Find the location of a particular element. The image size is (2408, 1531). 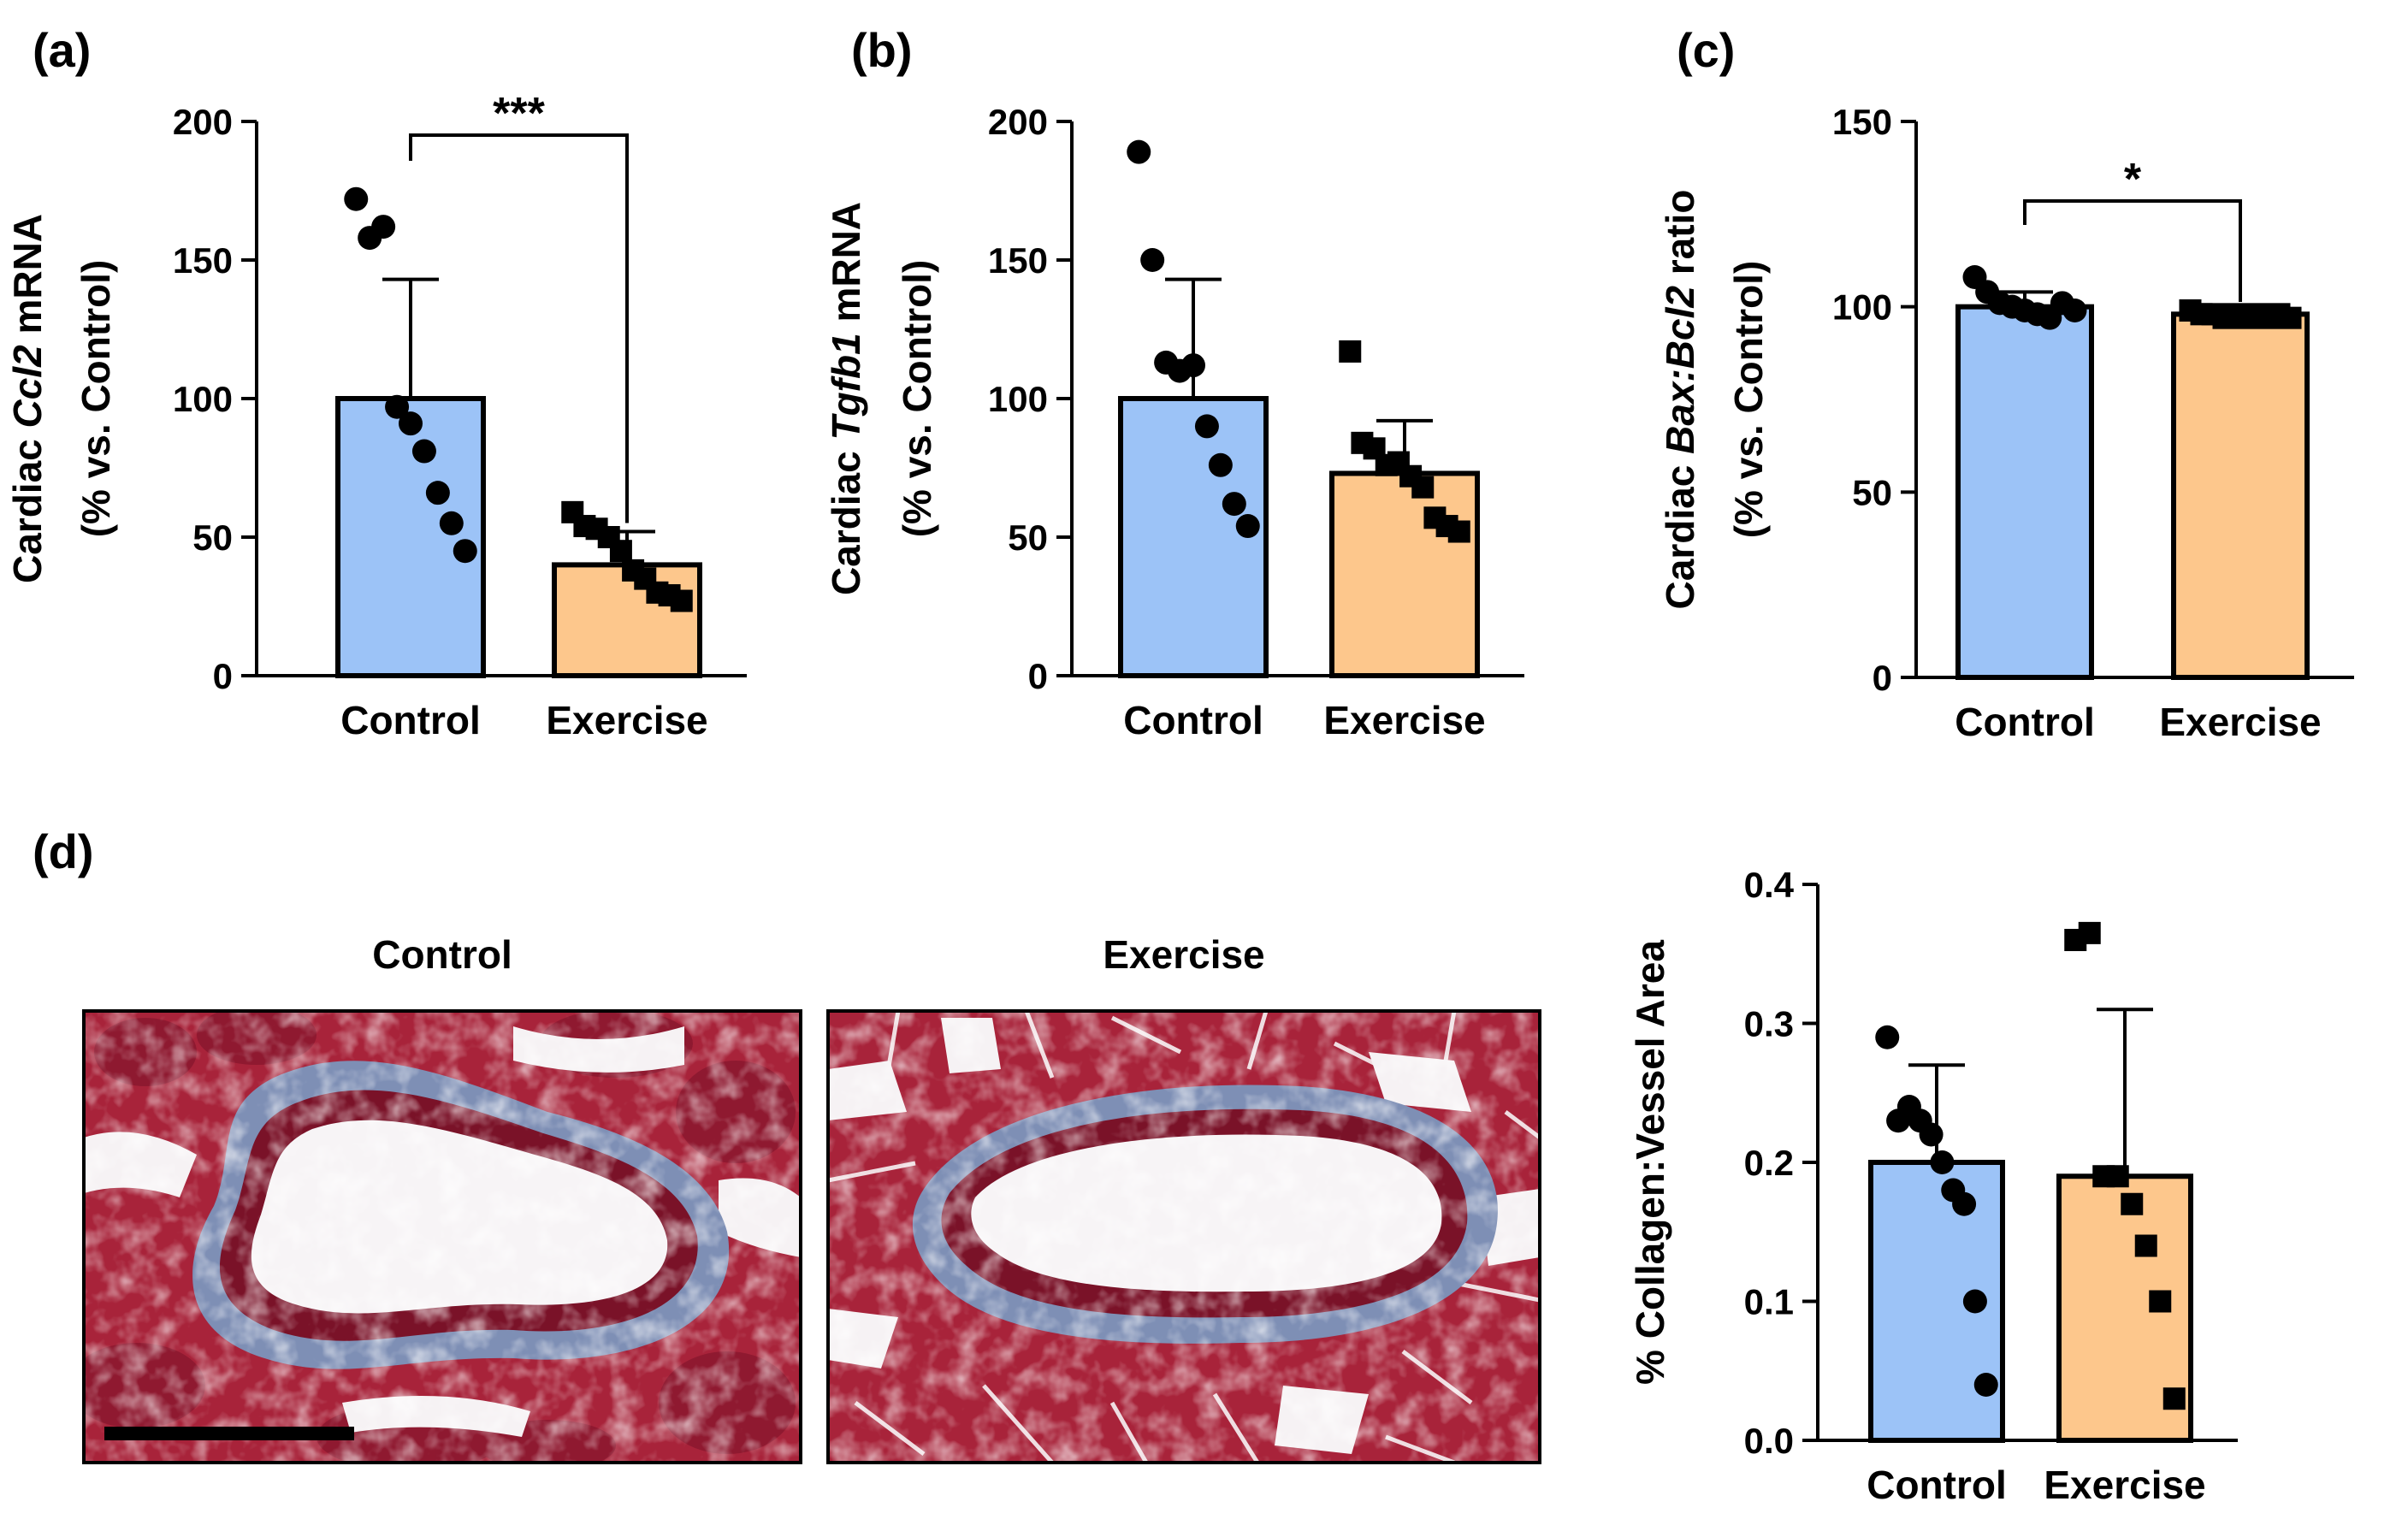

y-tick-label: 0.4 is located at coordinates (1769, 885).